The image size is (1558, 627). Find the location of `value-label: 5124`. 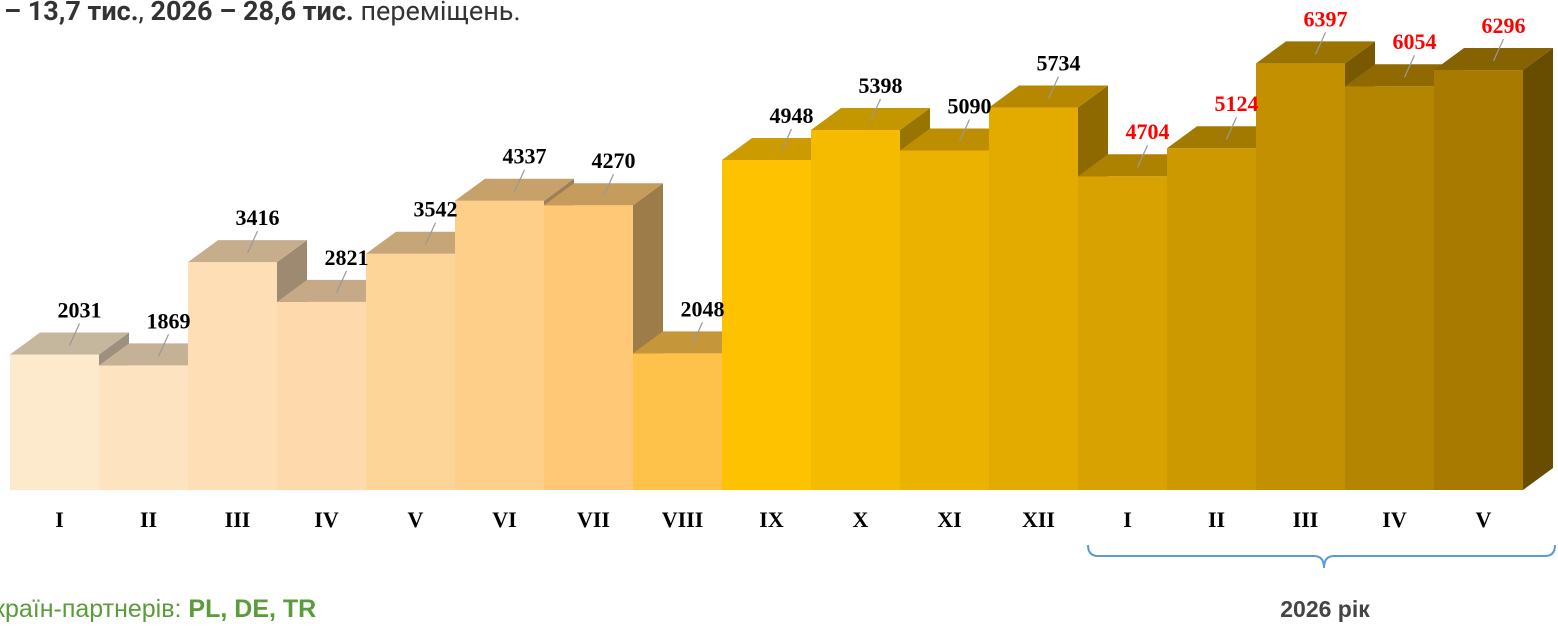

value-label: 5124 is located at coordinates (1237, 103).